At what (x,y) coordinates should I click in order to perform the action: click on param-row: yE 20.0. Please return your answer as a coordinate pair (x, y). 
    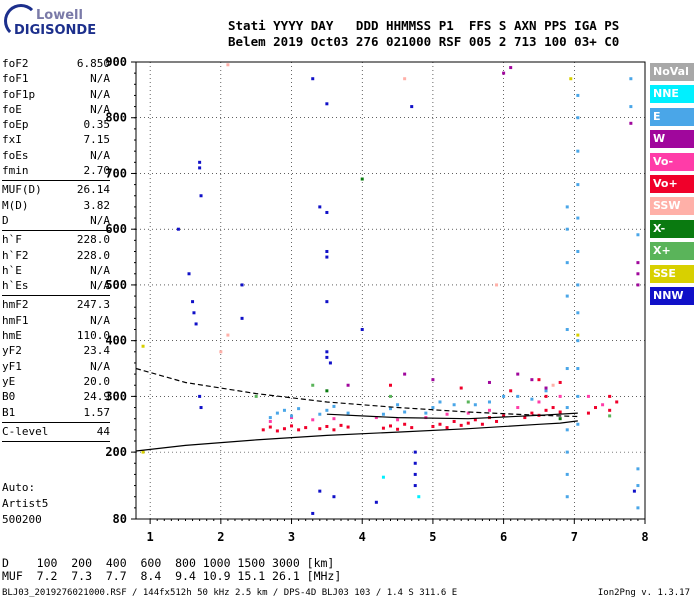
    Looking at the image, I should click on (56, 381).